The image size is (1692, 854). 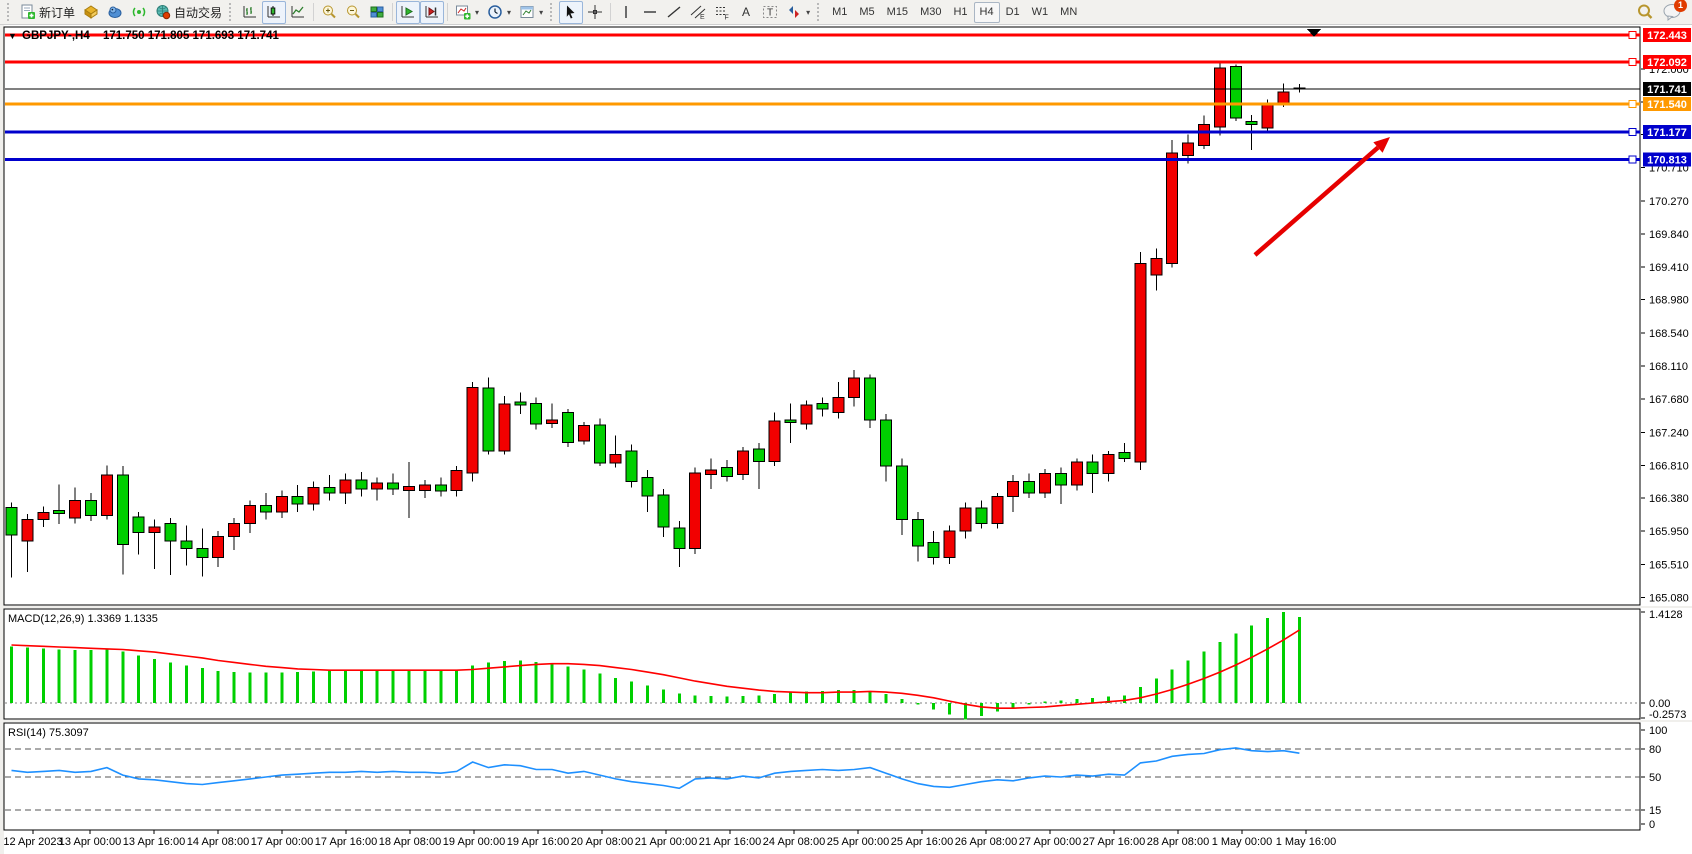 I want to click on autotrade-icon, so click(x=163, y=12).